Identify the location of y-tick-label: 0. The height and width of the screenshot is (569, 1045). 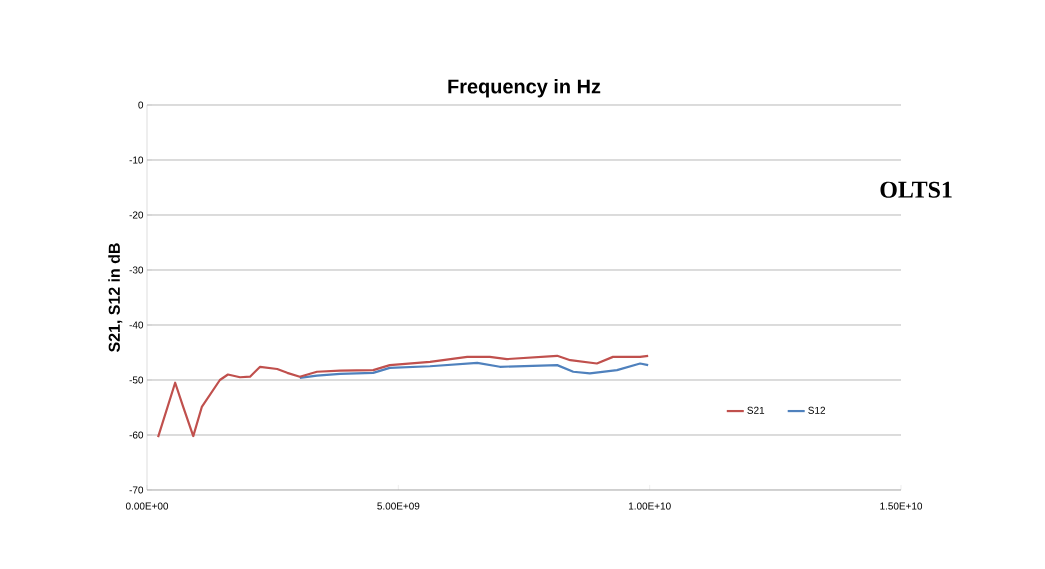
(141, 105).